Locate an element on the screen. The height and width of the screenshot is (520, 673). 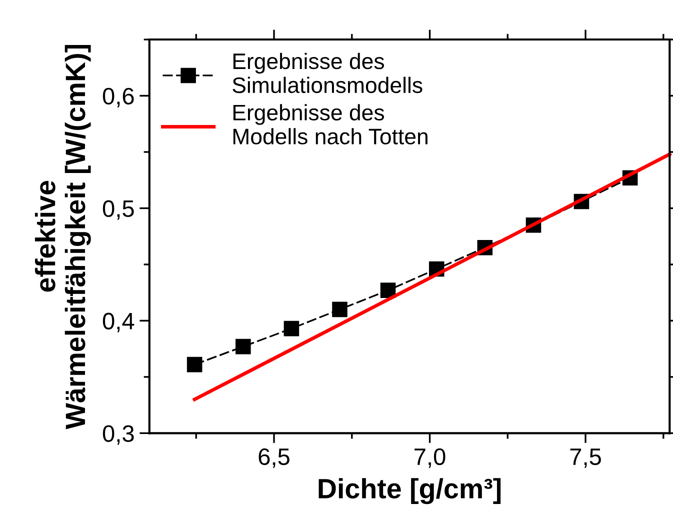
x-tick-label: 7,0 is located at coordinates (430, 458).